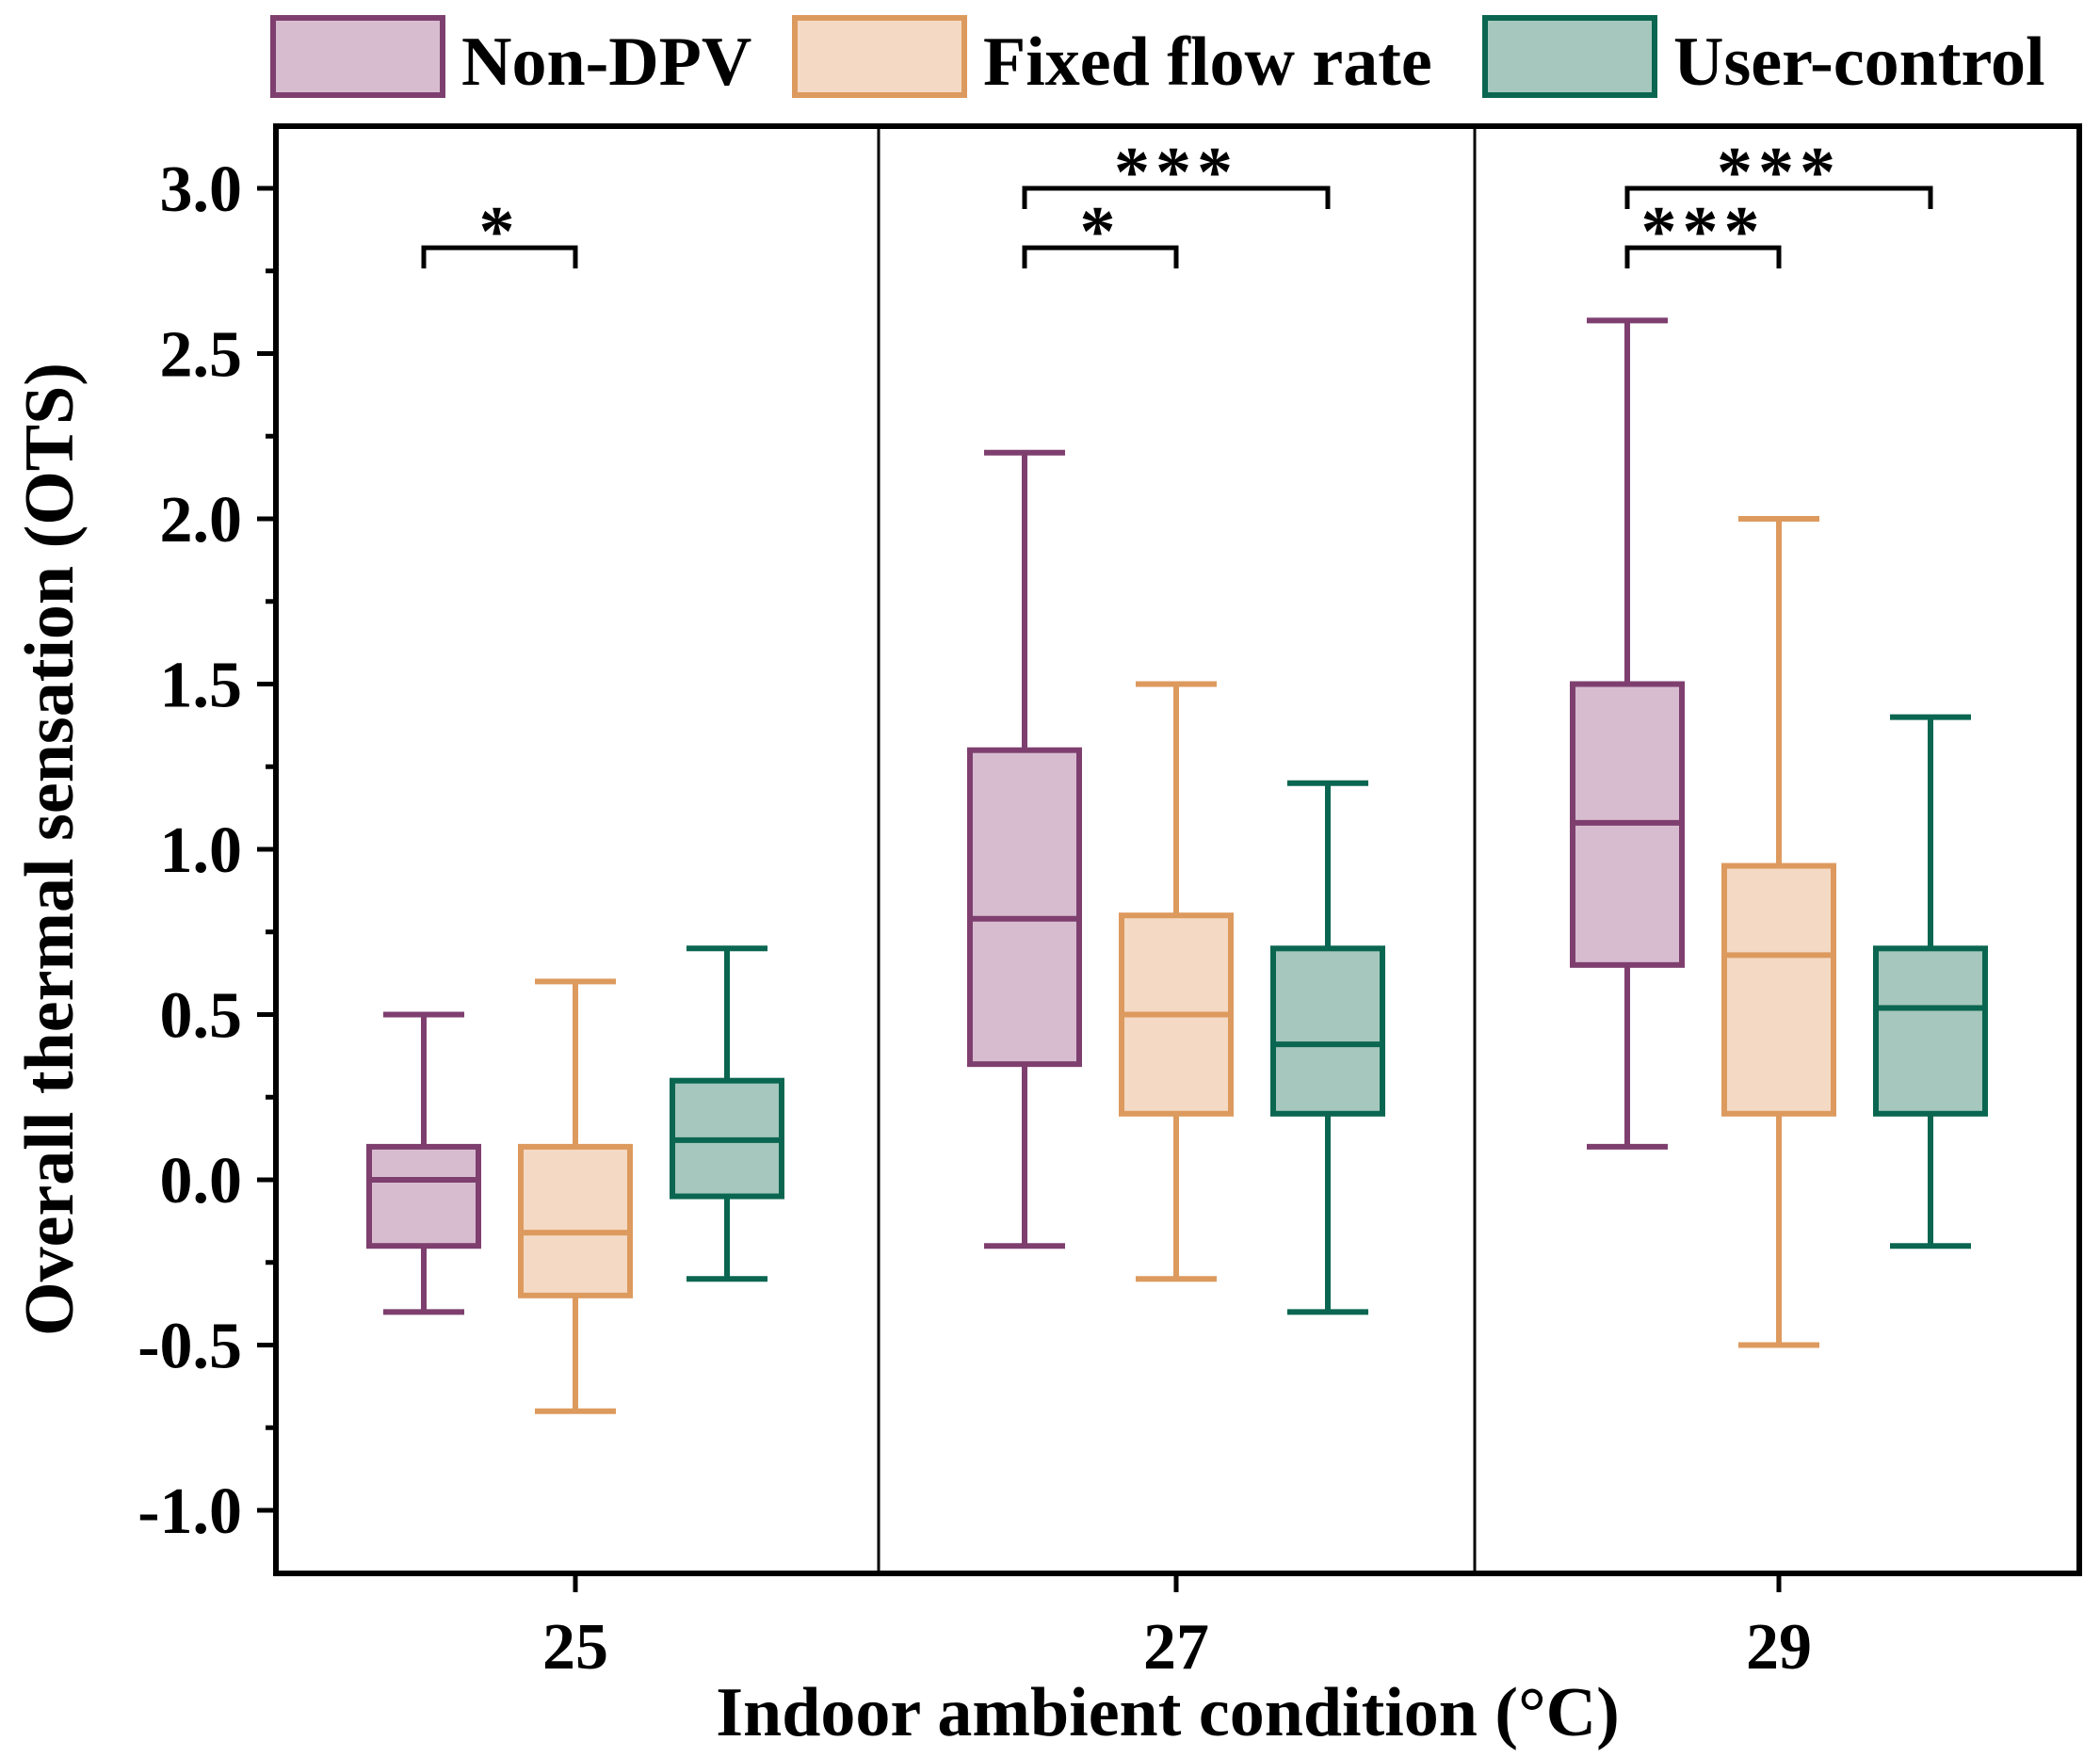 The height and width of the screenshot is (1757, 2100). What do you see at coordinates (202, 686) in the screenshot?
I see `y-tick-label: 1.5` at bounding box center [202, 686].